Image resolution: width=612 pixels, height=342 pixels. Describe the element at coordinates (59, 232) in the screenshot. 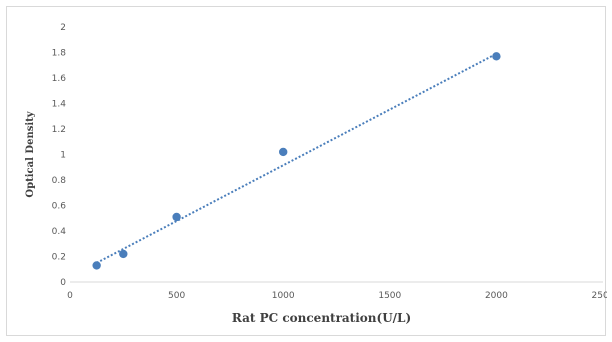

I see `y-tick-label: 0.4` at that location.